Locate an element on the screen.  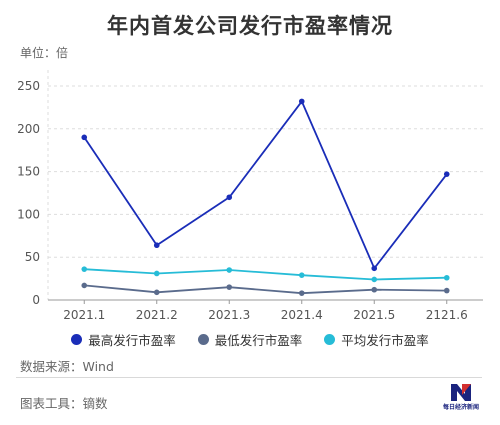
y-tick-label: 50 is located at coordinates (32, 257).